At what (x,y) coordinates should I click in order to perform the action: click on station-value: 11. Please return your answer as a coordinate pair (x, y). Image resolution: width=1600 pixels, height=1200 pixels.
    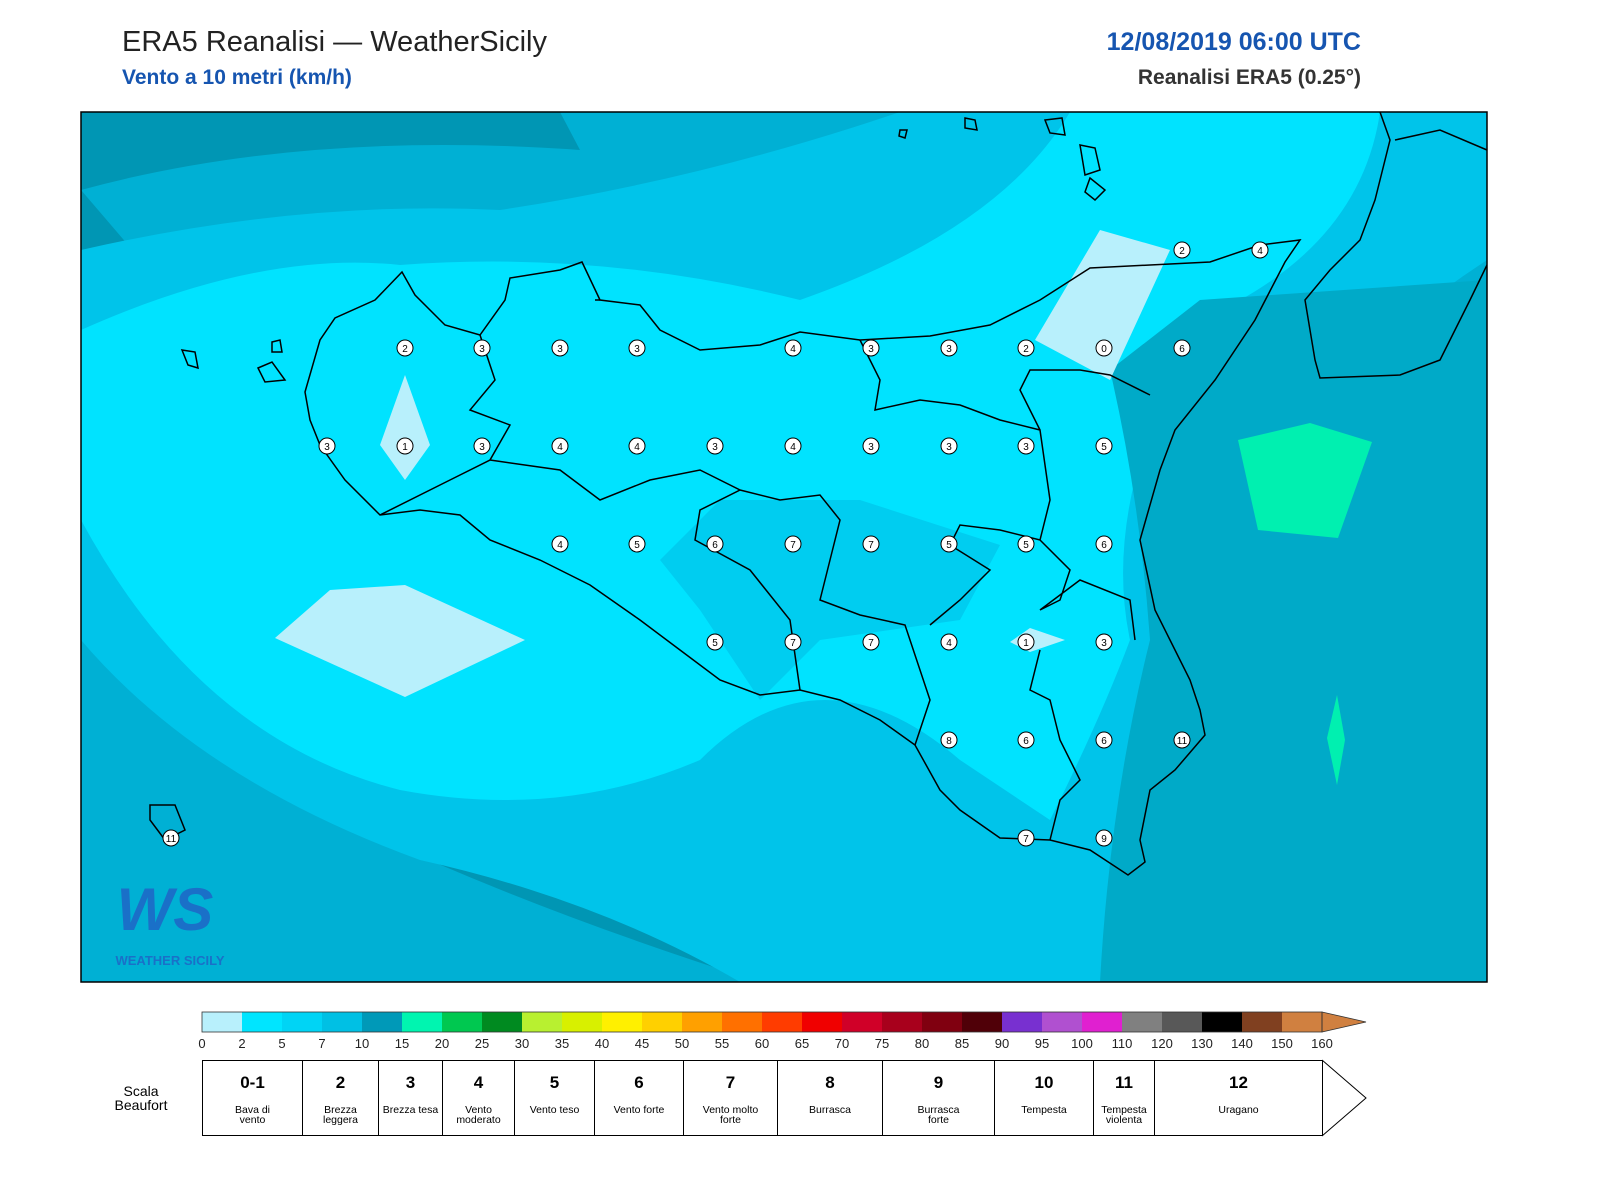
    Looking at the image, I should click on (1182, 741).